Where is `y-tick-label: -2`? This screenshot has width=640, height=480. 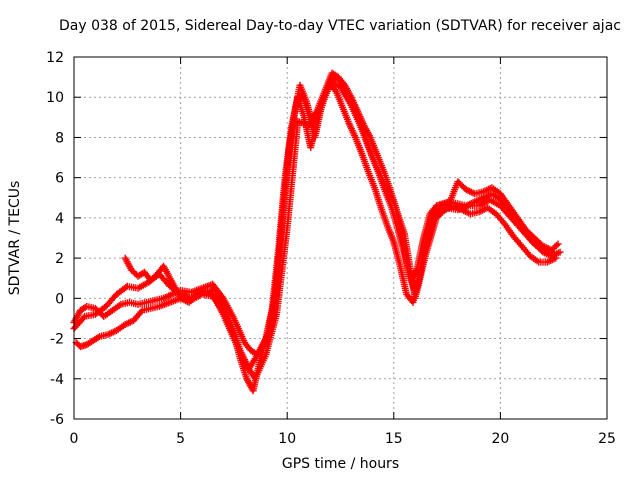
y-tick-label: -2 is located at coordinates (57, 340).